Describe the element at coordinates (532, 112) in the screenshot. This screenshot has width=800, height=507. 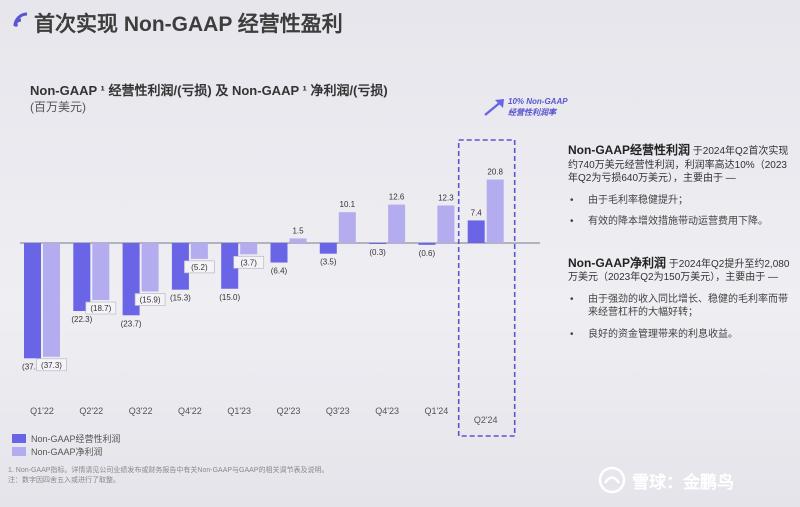
I see `callout-line-2: 经营性利润率` at that location.